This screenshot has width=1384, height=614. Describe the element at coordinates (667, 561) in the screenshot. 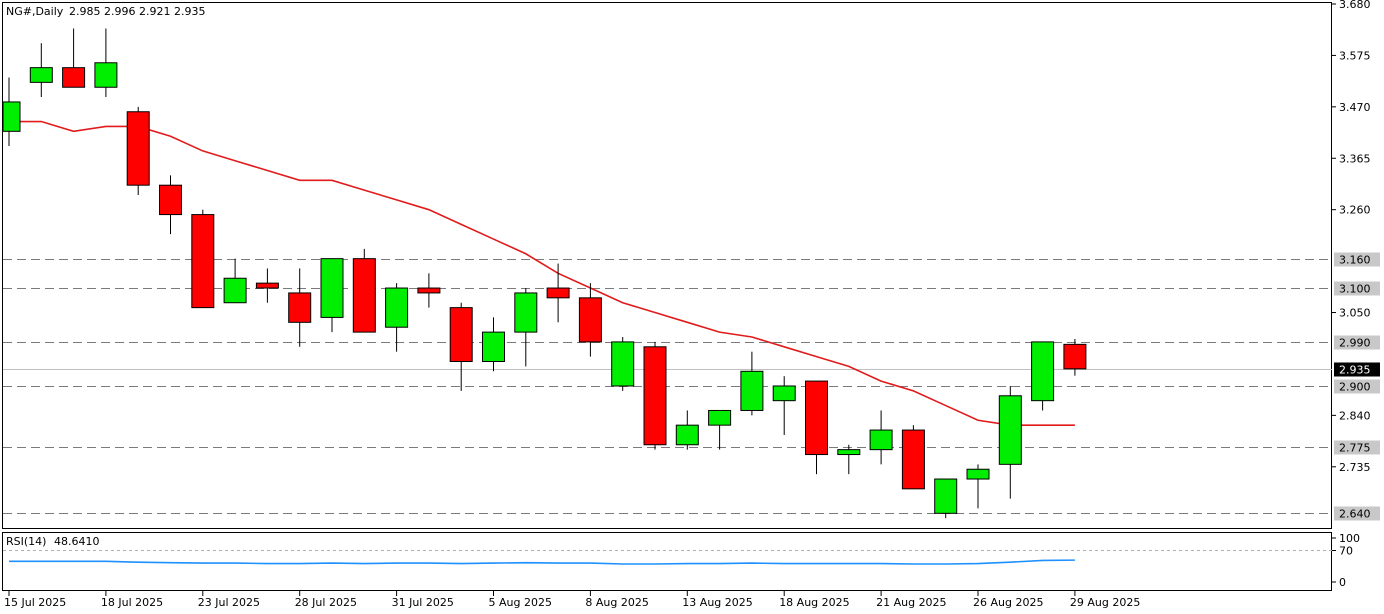

I see `rsi-panel-frame` at that location.